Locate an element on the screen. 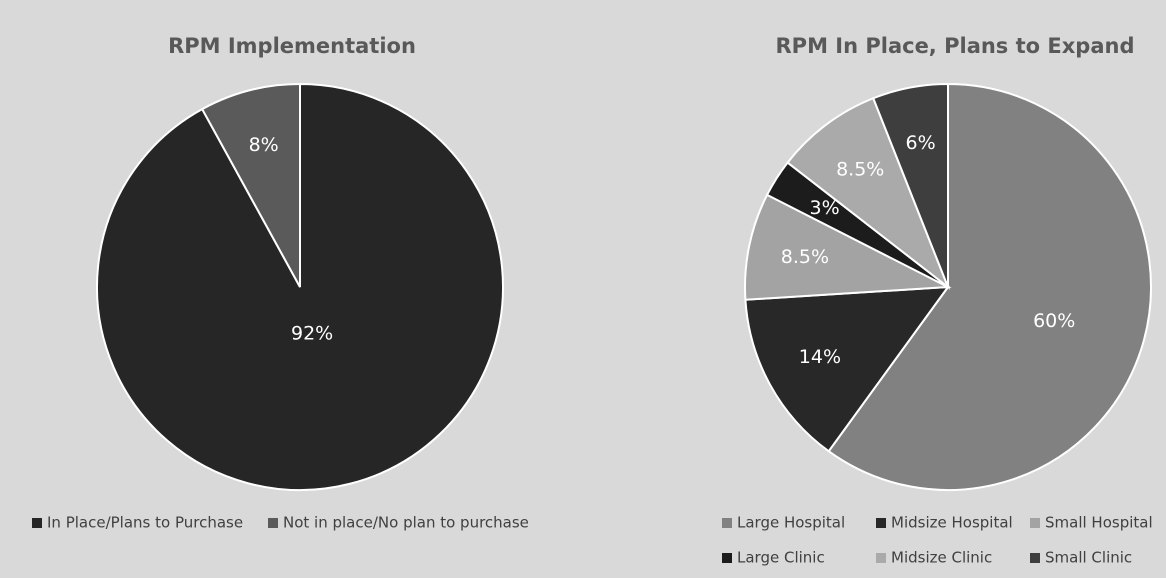 The image size is (1166, 578). chart-title: RPM In Place, Plans to Expand is located at coordinates (955, 46).